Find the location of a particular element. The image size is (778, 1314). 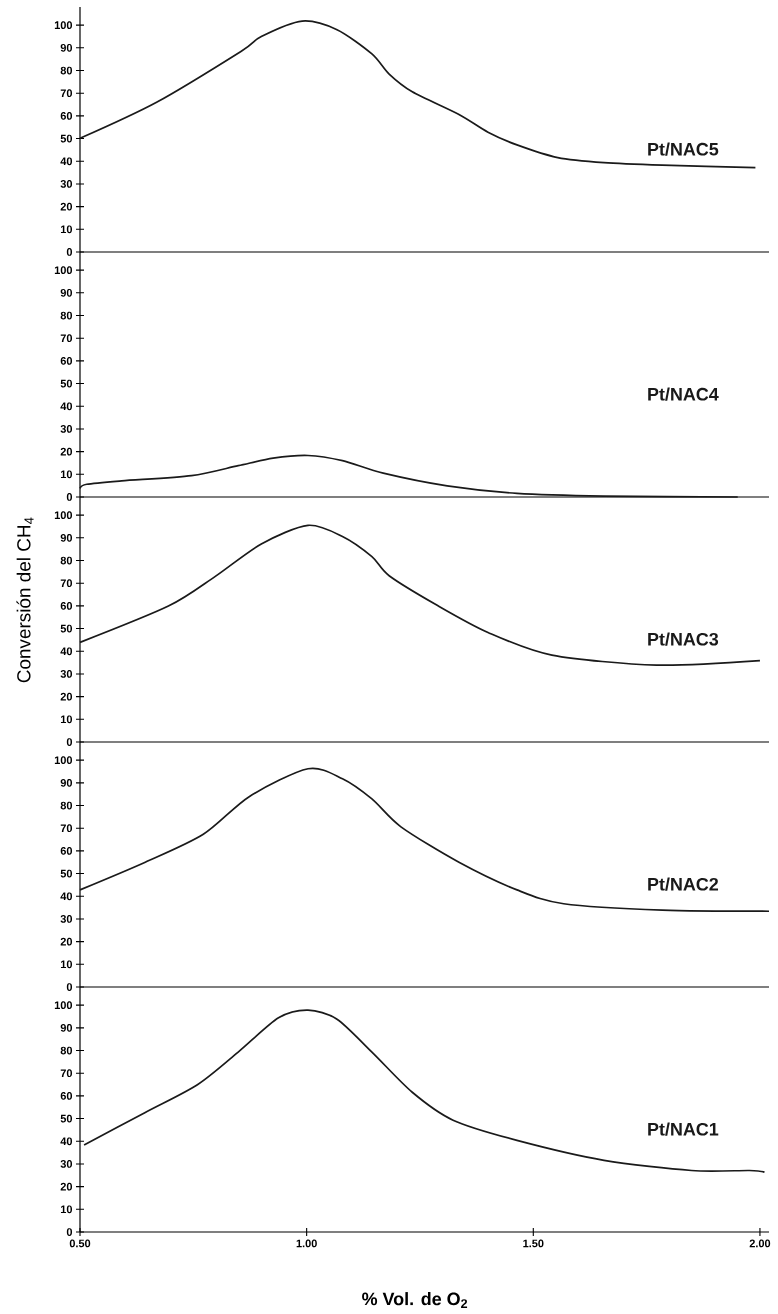

x-tick-label: 1.00 is located at coordinates (306, 1243).